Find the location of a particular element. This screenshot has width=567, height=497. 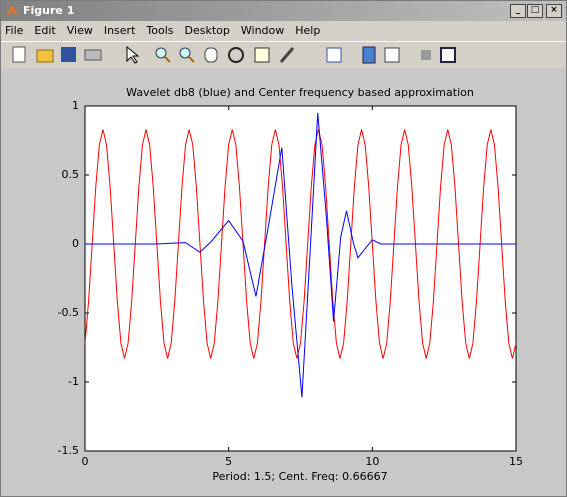

y-tick-label: -0.5 is located at coordinates (68, 312).